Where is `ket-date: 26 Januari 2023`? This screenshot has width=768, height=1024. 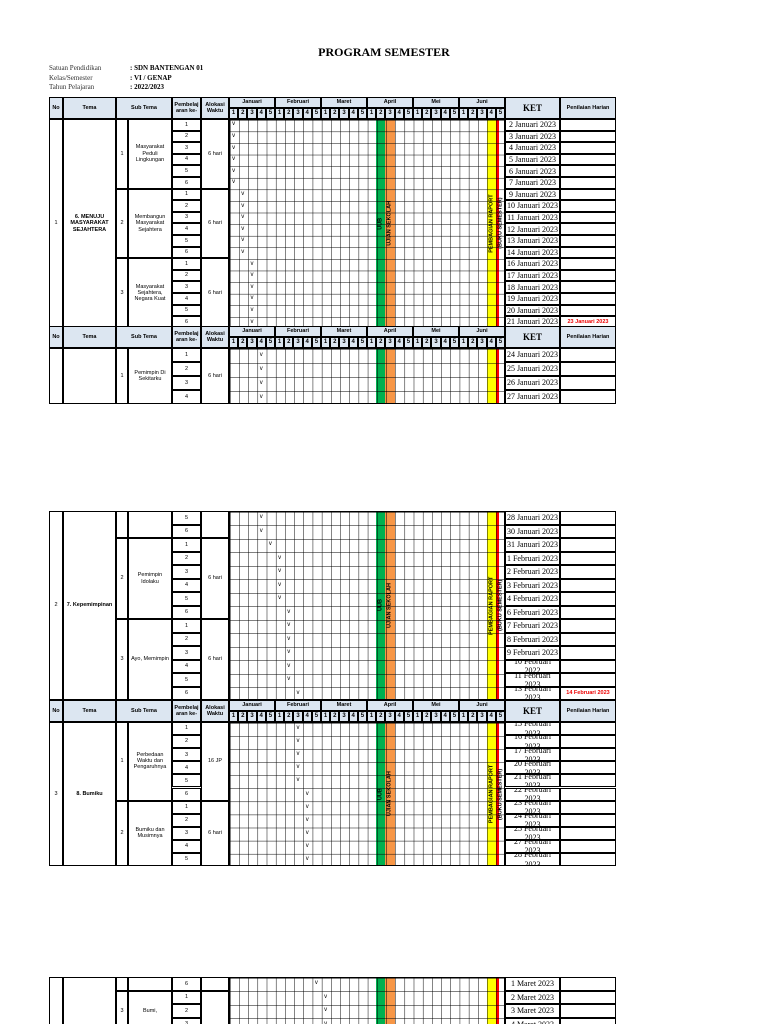
ket-date: 26 Januari 2023 is located at coordinates (532, 383).